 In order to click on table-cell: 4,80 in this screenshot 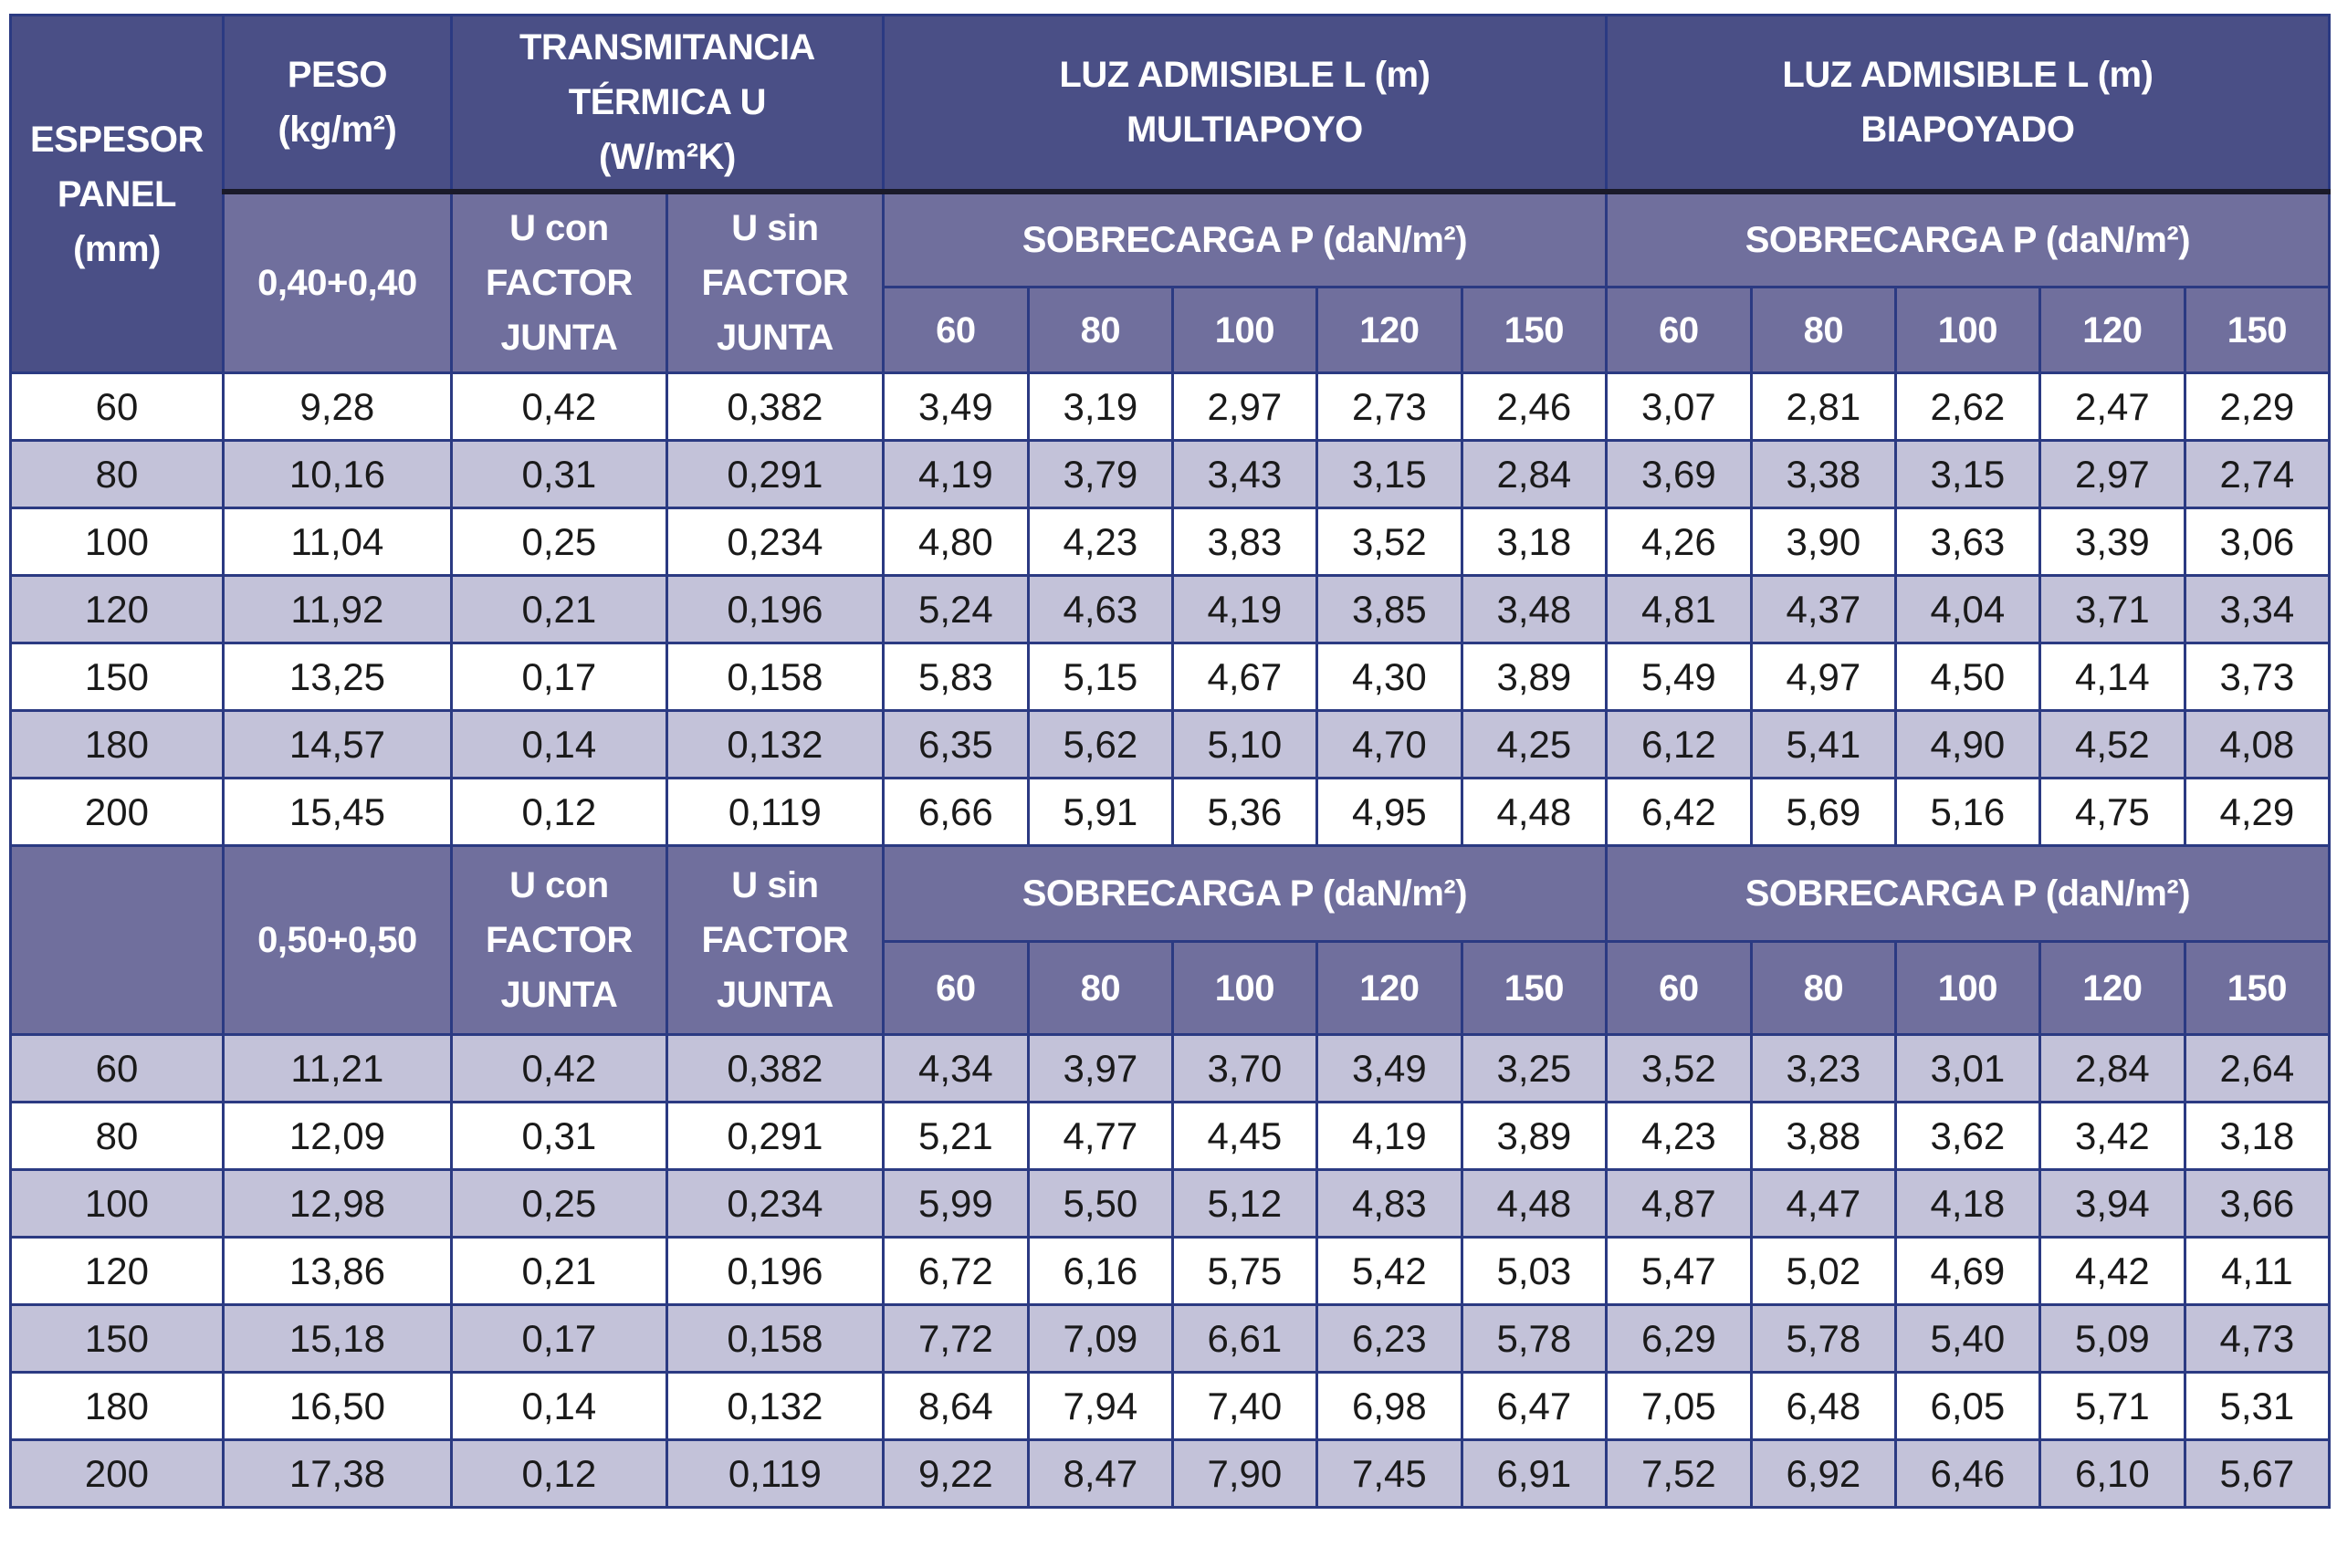, I will do `click(956, 542)`.